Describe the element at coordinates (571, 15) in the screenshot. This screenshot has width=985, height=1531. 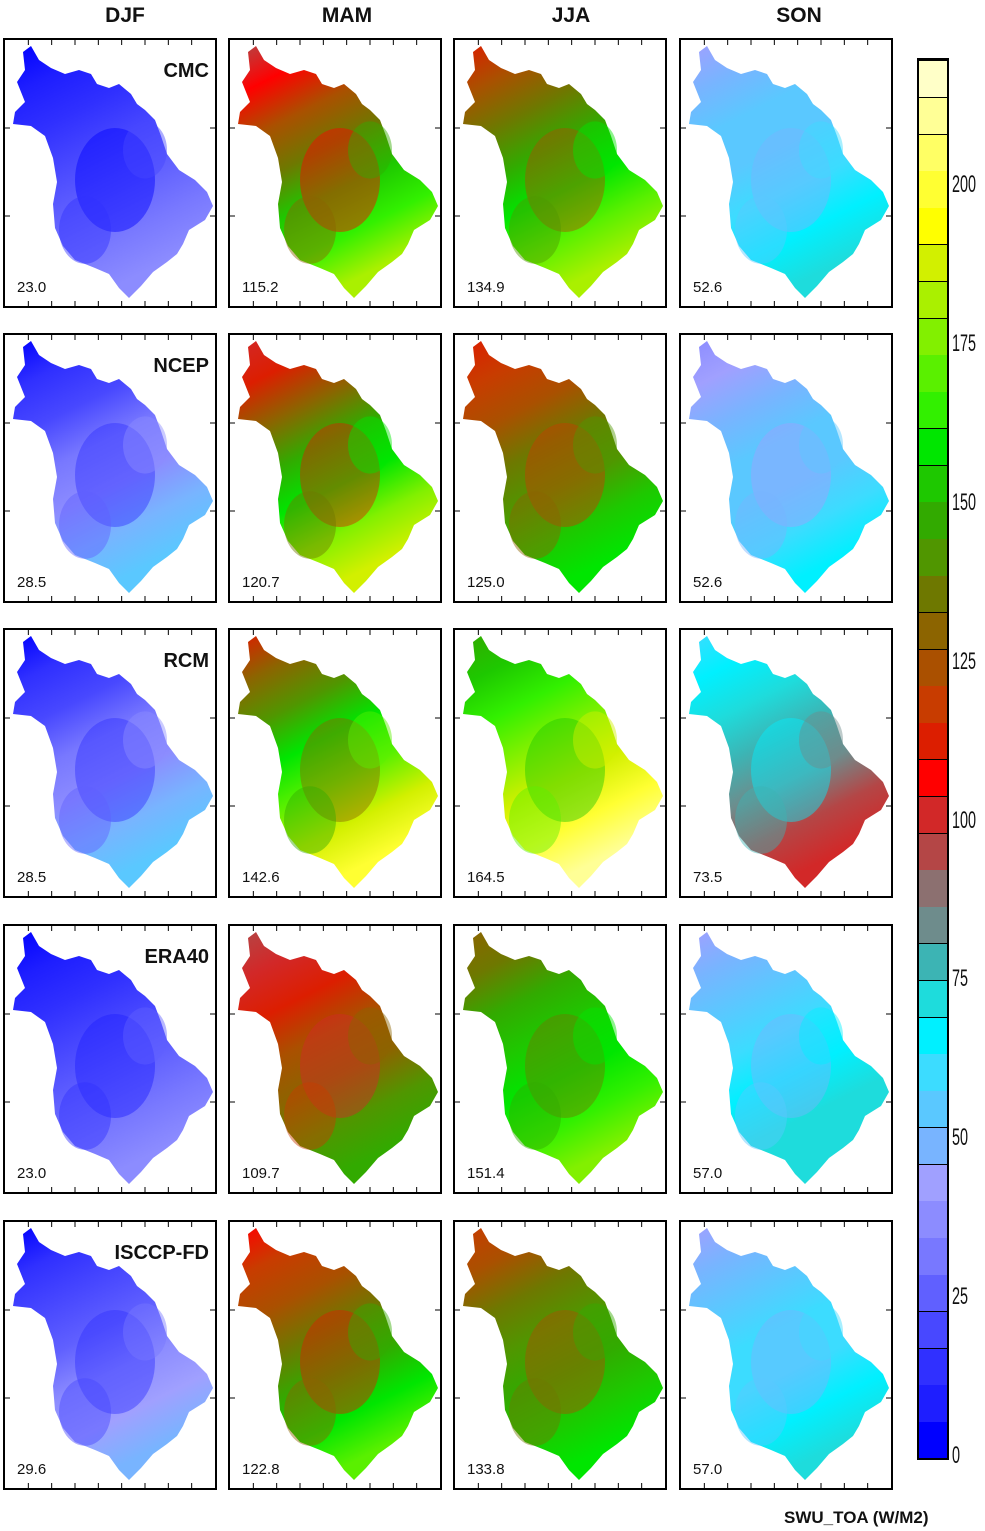
I see `column-header-jja: JJA` at that location.